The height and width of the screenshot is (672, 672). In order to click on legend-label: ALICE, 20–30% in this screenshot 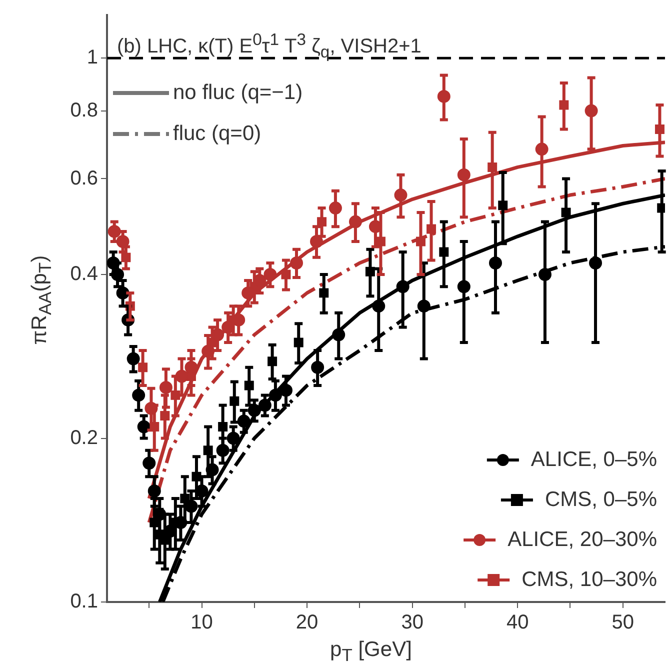, I will do `click(582, 539)`.